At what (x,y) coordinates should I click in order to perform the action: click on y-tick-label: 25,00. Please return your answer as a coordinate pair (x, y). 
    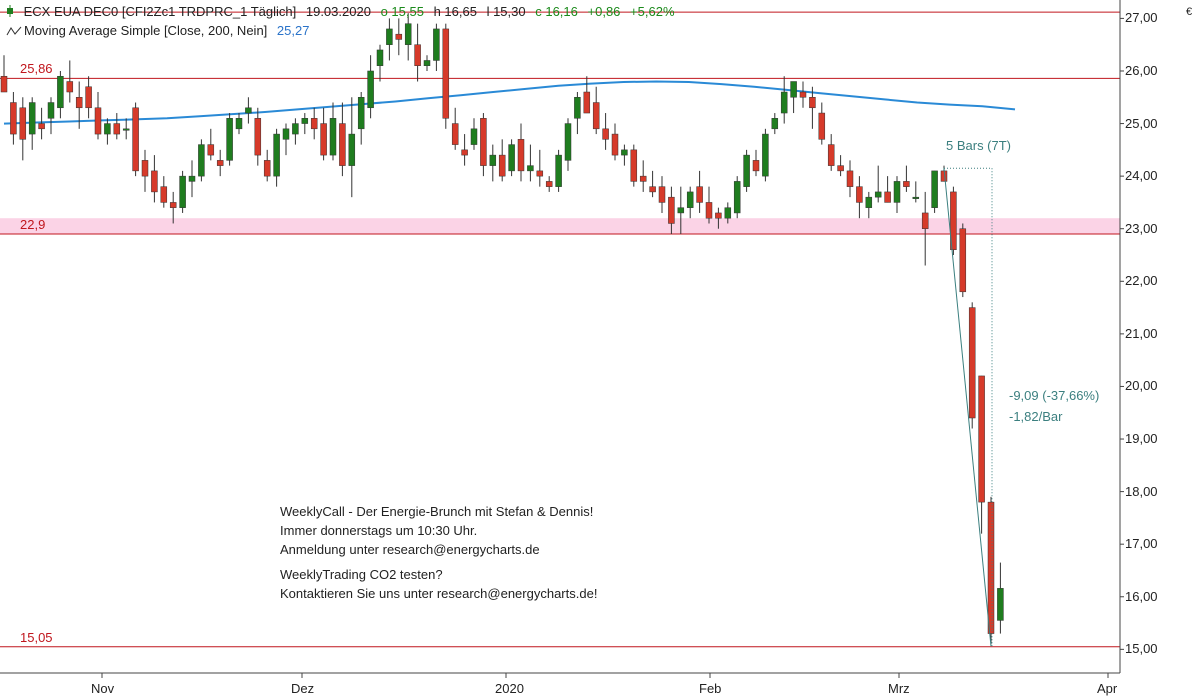
    Looking at the image, I should click on (1141, 123).